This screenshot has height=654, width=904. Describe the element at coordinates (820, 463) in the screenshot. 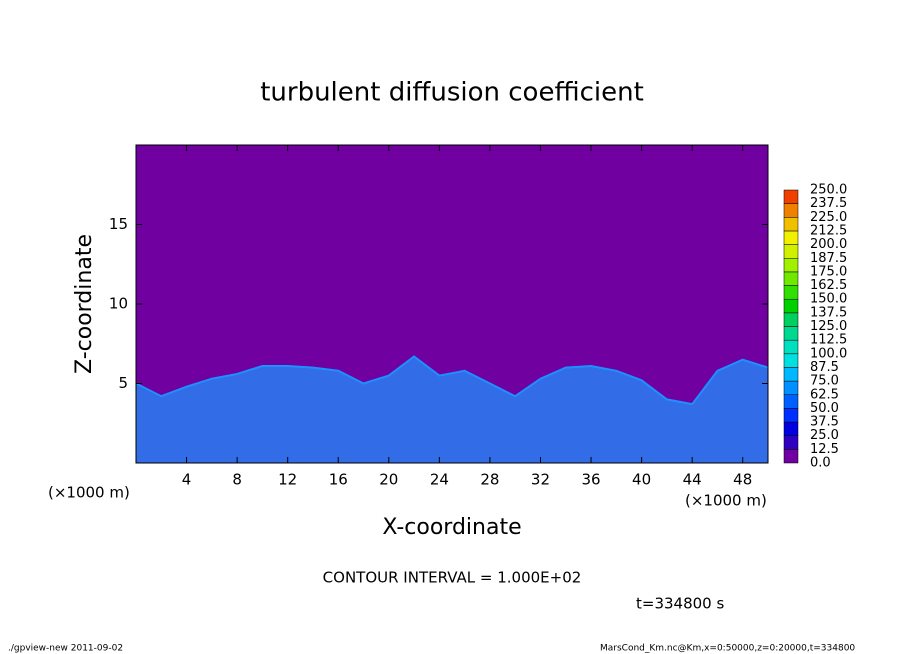

I see `colorbar-label: 0.0` at that location.